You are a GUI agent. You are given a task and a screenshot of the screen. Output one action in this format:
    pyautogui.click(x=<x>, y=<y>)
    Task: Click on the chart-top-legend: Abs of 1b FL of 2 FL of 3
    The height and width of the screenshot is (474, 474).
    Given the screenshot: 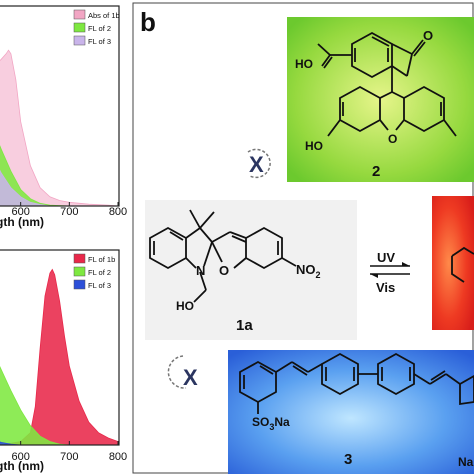 What is the action you would take?
    pyautogui.click(x=96, y=27)
    